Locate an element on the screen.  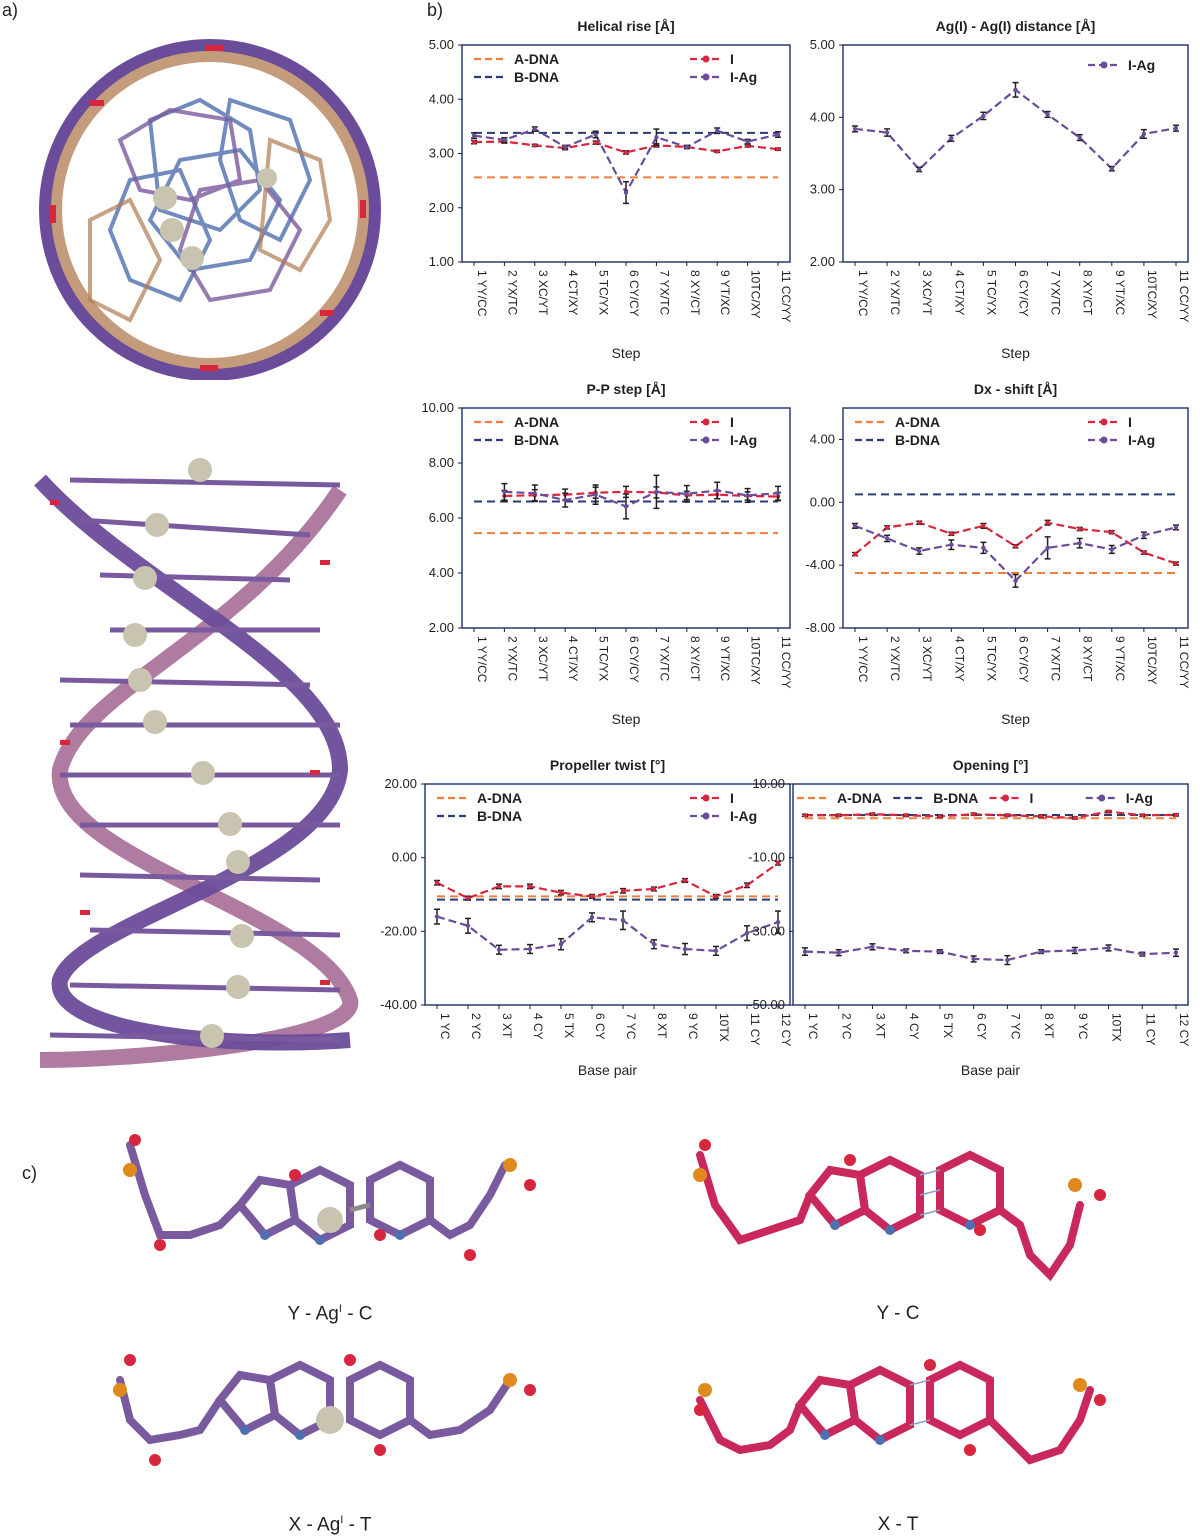
y-tick-label: 4.00 is located at coordinates (822, 116).